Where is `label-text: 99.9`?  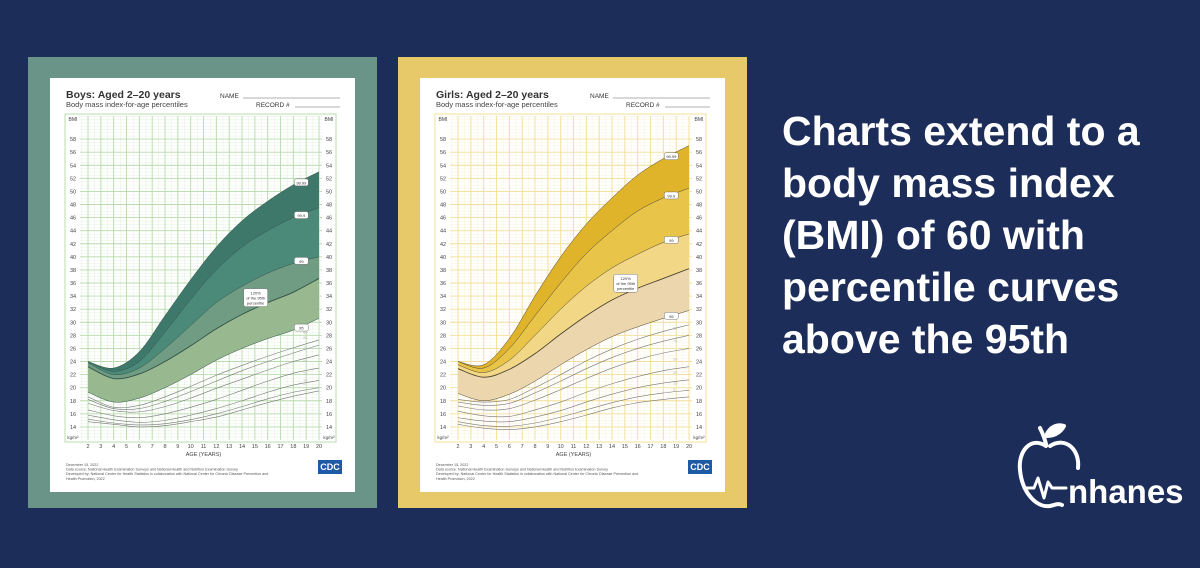
label-text: 99.9 is located at coordinates (671, 195).